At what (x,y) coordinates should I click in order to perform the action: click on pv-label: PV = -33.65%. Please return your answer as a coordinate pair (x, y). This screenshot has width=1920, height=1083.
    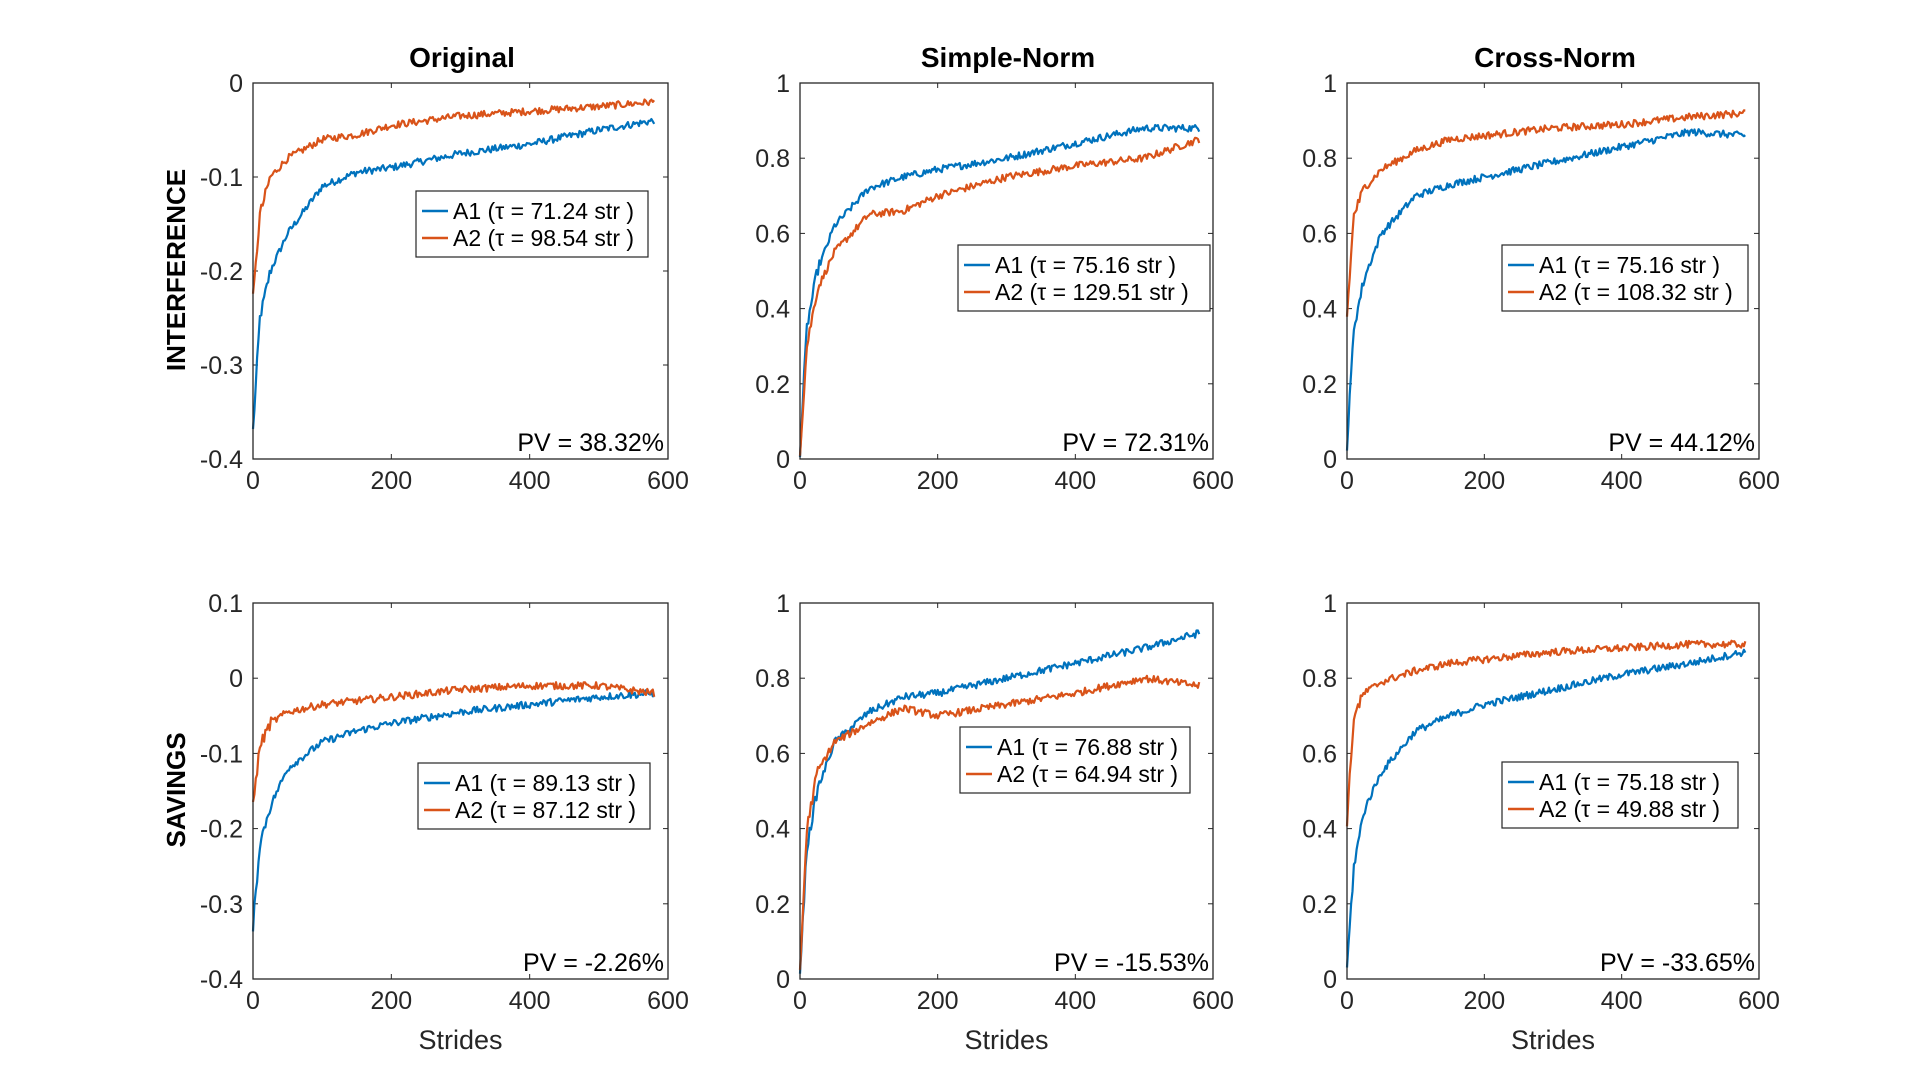
    Looking at the image, I should click on (1677, 963).